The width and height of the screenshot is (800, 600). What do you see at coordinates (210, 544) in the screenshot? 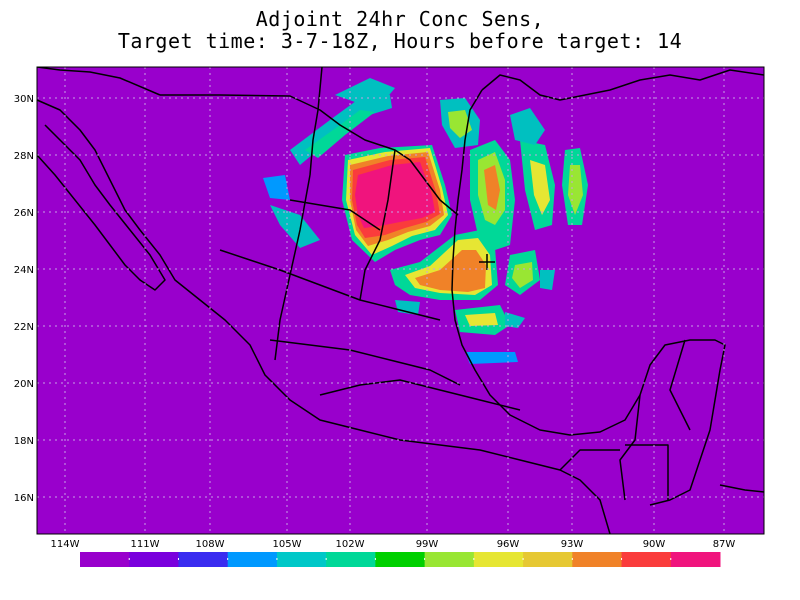
I see `lon-label: 108W` at bounding box center [210, 544].